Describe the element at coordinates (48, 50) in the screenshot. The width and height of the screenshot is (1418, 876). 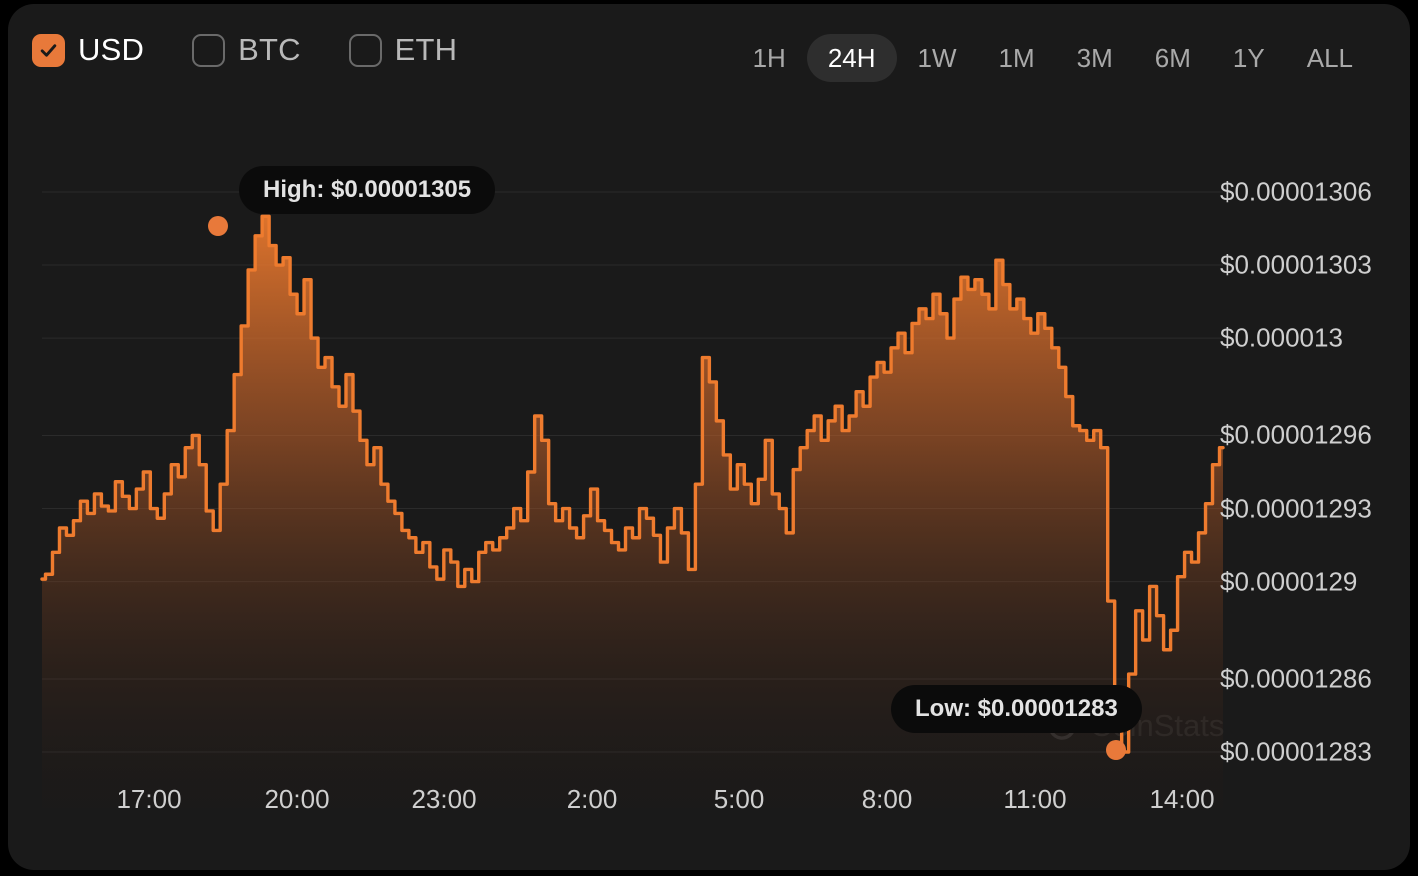
I see `checkbox-checked-icon` at that location.